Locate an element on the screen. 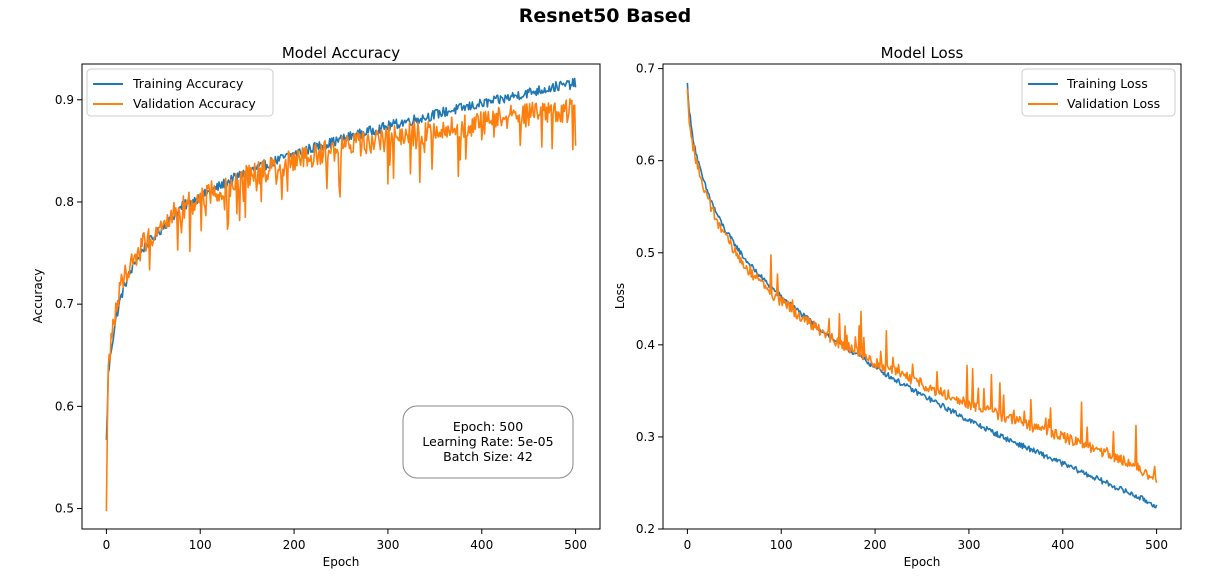 The width and height of the screenshot is (1210, 577). loss-legend: Training Loss Validation Loss is located at coordinates (1098, 92).